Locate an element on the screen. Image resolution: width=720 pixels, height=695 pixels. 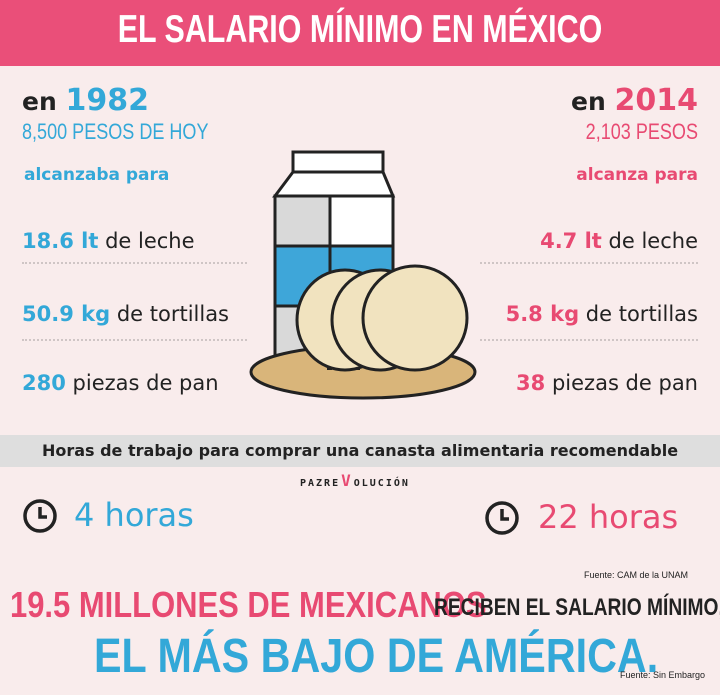
left-item-tortillas-value: 50.9 kg is located at coordinates (66, 314).